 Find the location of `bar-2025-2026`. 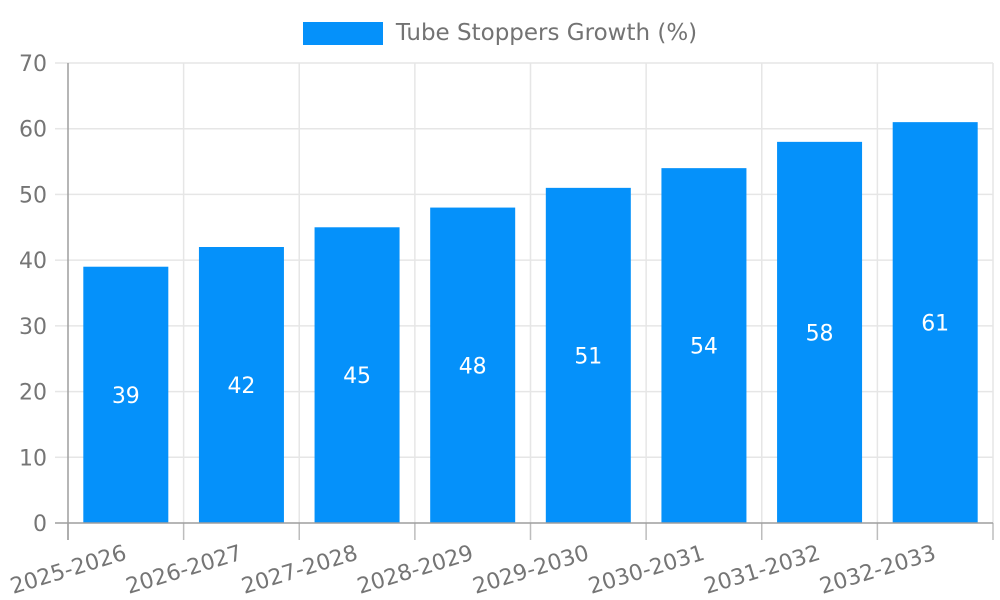

bar-2025-2026 is located at coordinates (126, 394).